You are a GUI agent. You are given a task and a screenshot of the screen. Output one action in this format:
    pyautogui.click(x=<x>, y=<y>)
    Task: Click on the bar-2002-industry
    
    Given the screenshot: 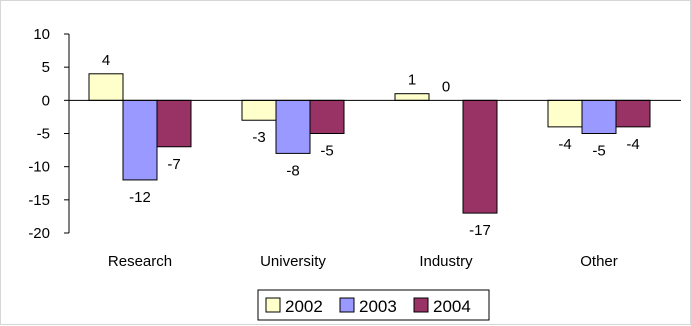 What is the action you would take?
    pyautogui.click(x=412, y=97)
    